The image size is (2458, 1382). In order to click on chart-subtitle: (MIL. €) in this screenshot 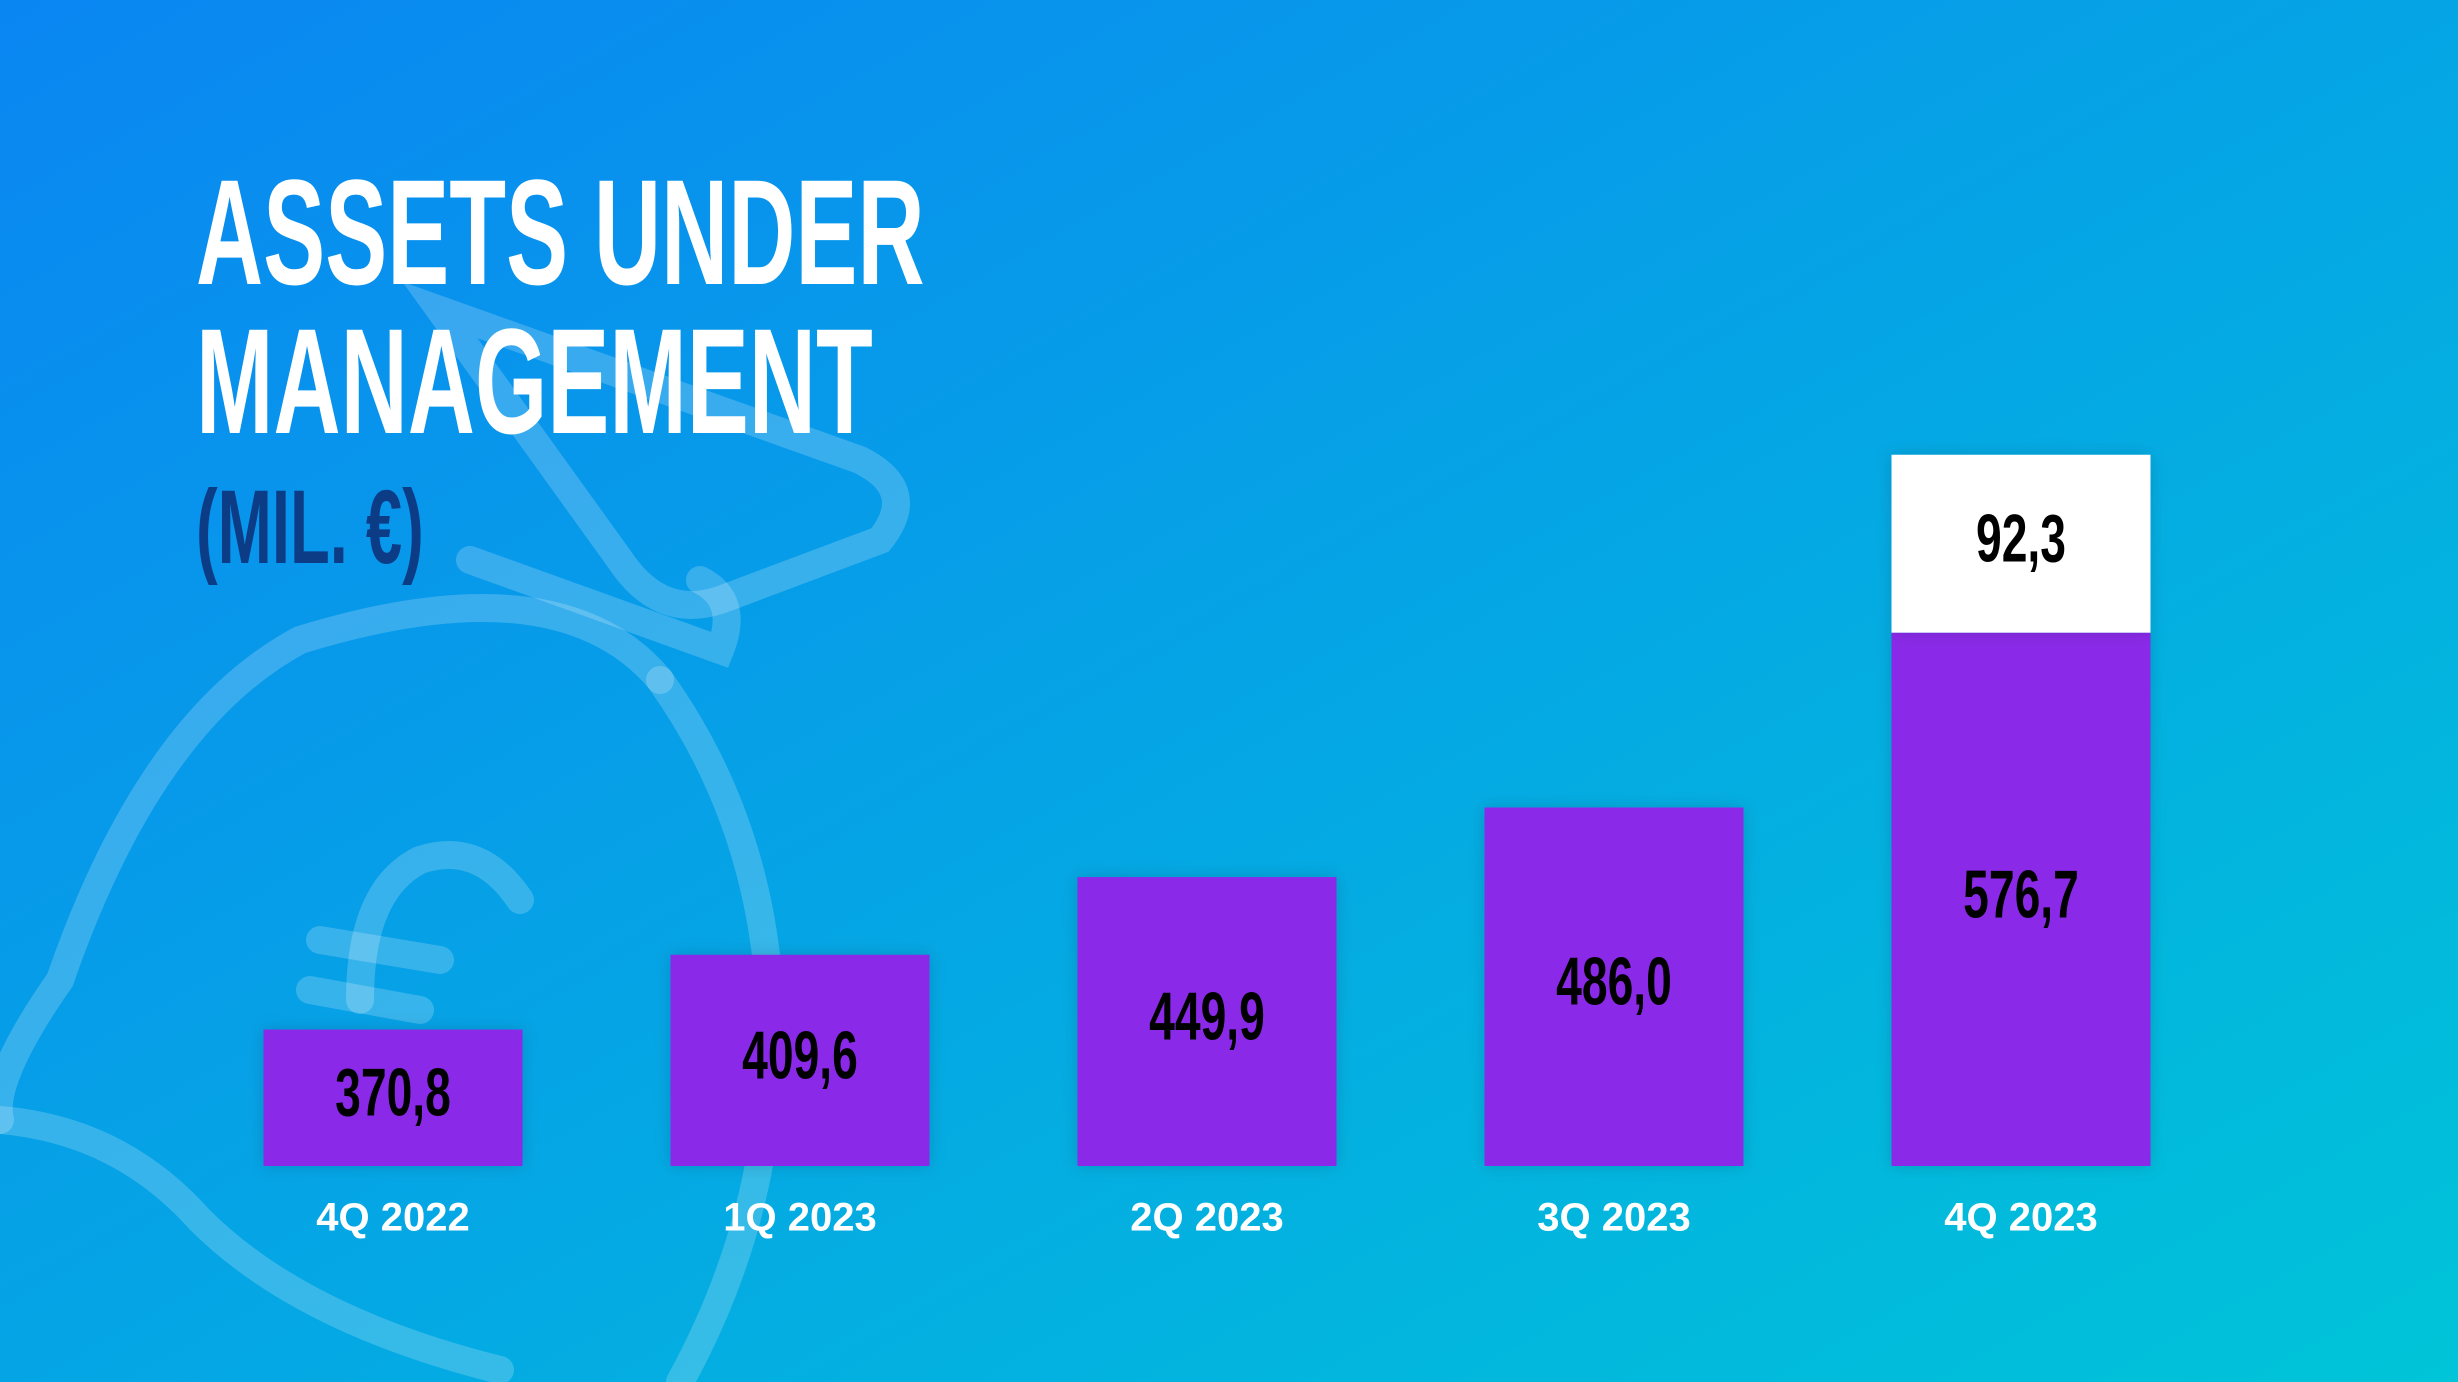, I will do `click(310, 527)`.